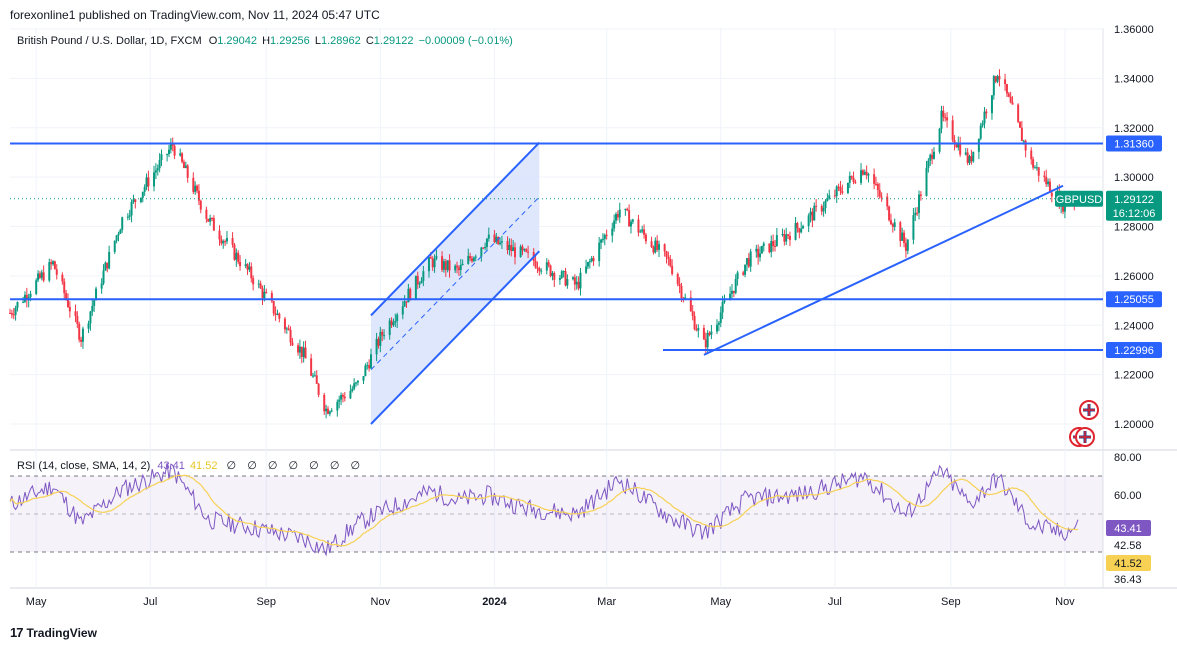 Image resolution: width=1177 pixels, height=650 pixels. I want to click on tradingview-footer: 17 TradingView, so click(53, 632).